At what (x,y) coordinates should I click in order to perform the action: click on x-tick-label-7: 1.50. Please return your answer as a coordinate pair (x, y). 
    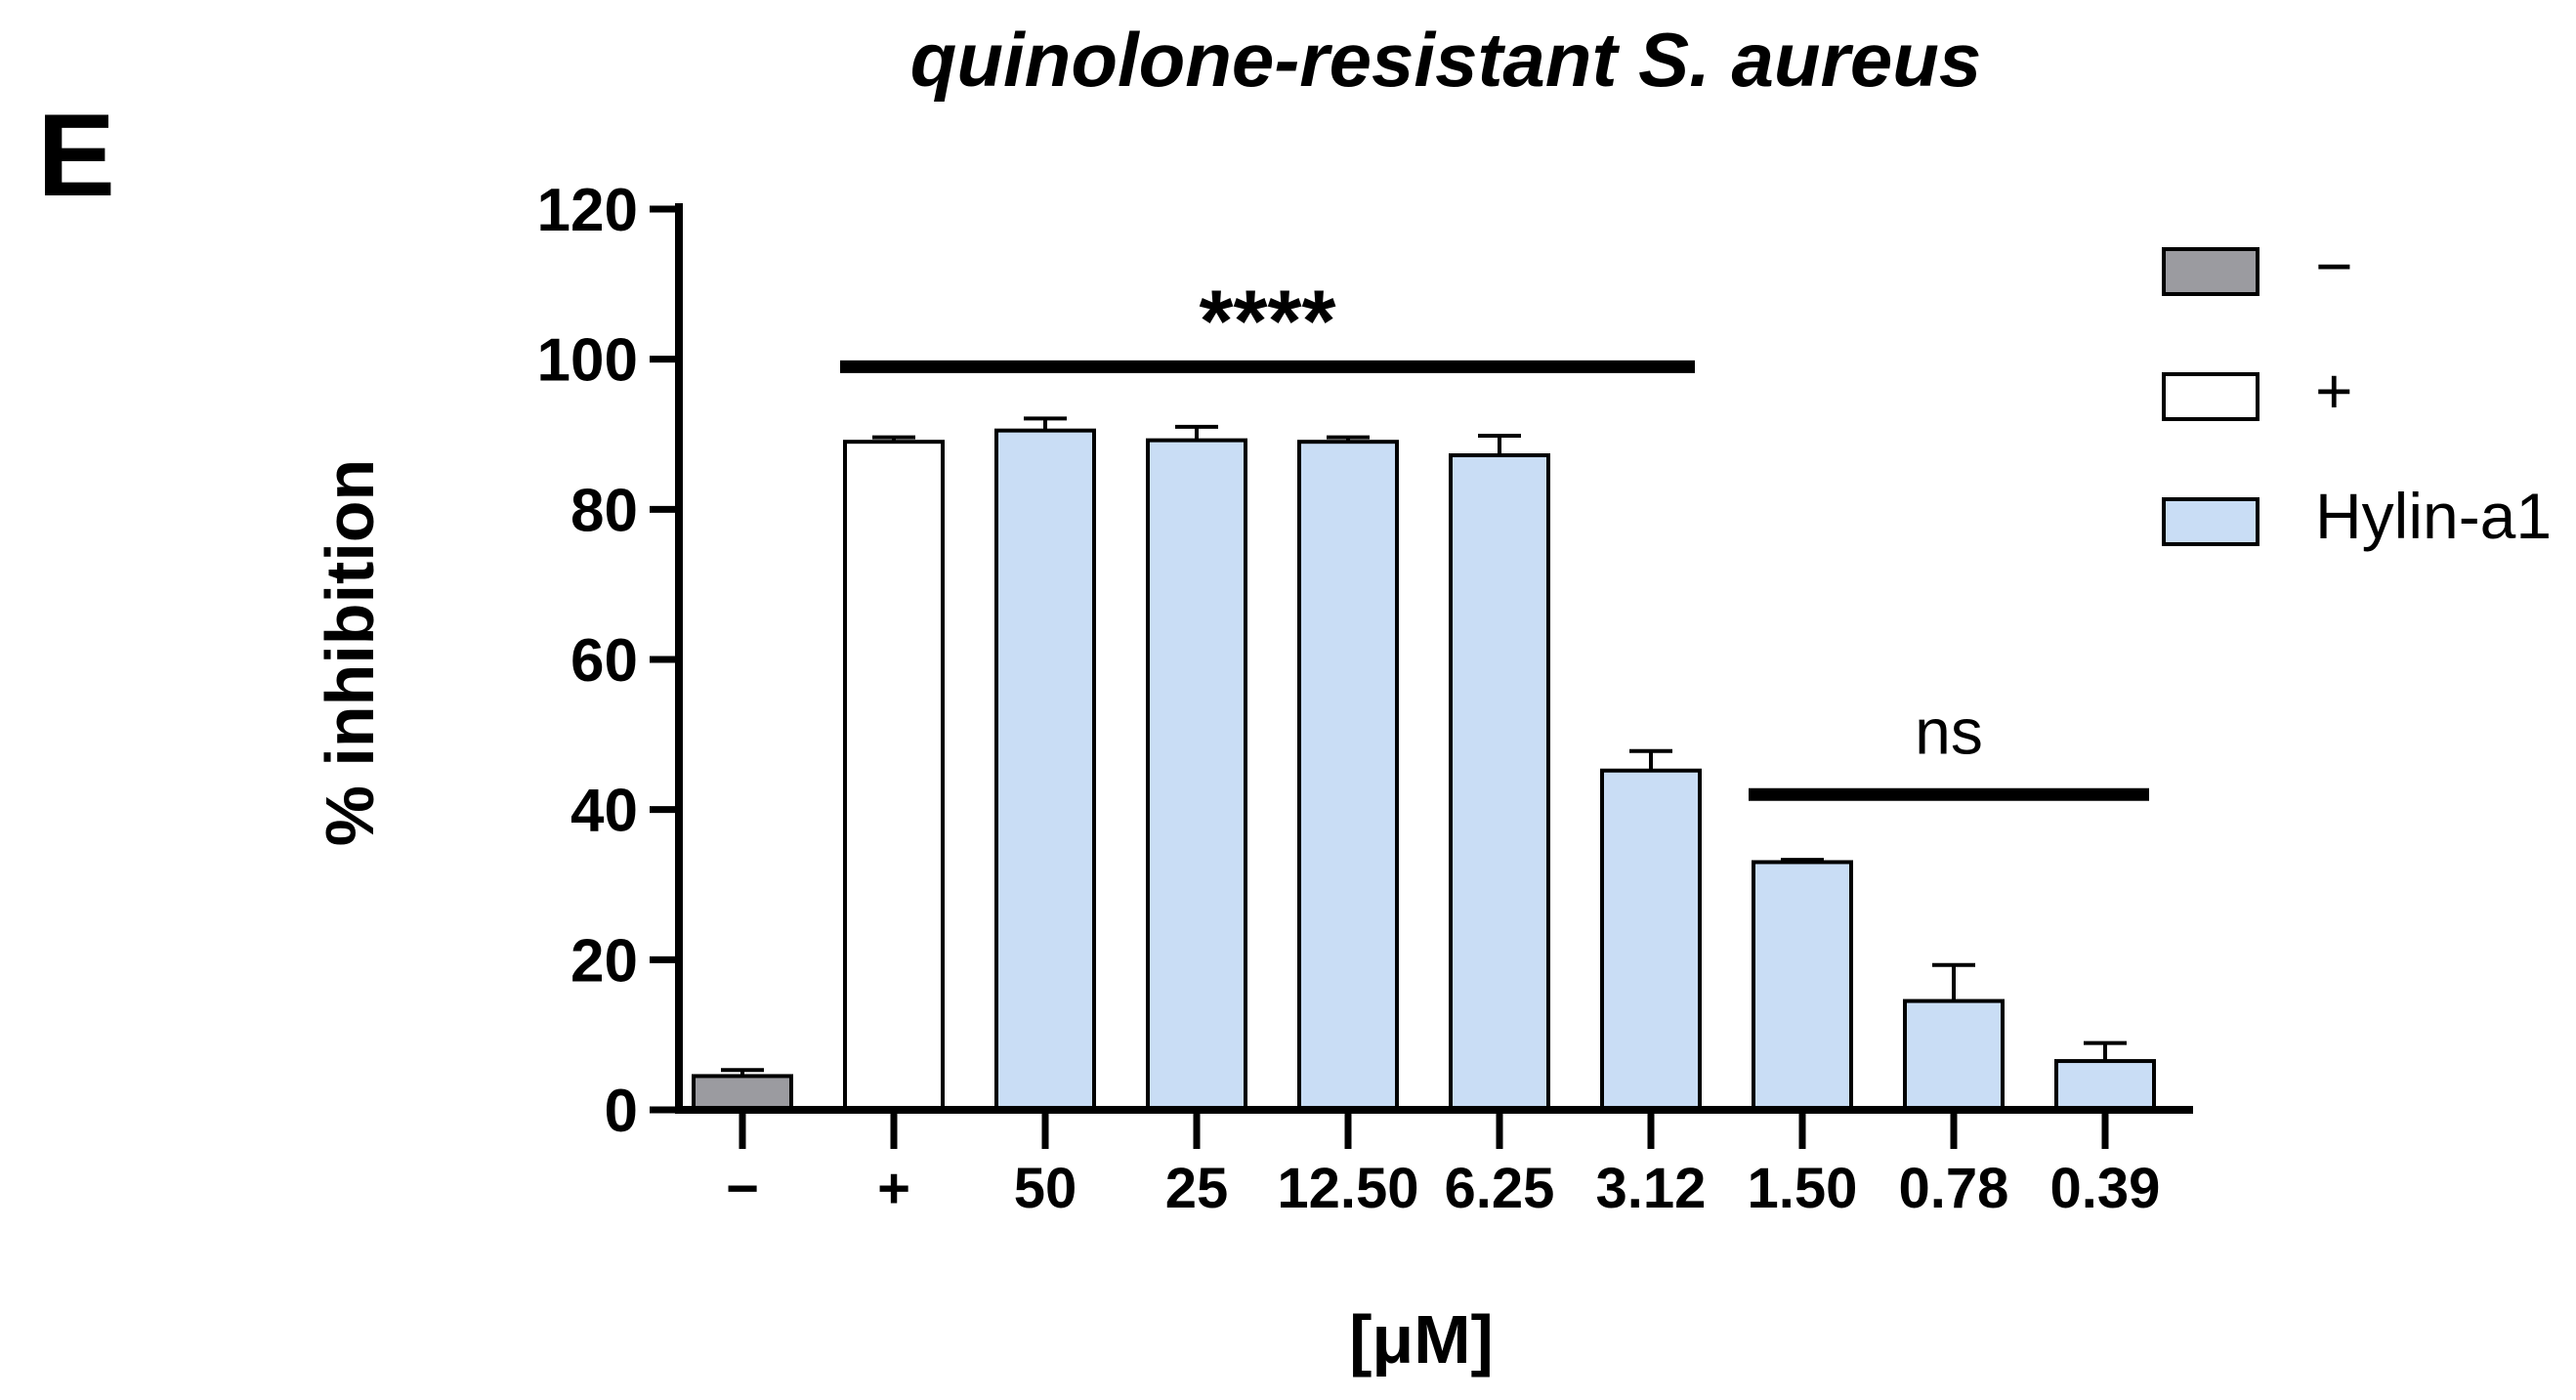
    Looking at the image, I should click on (1803, 1189).